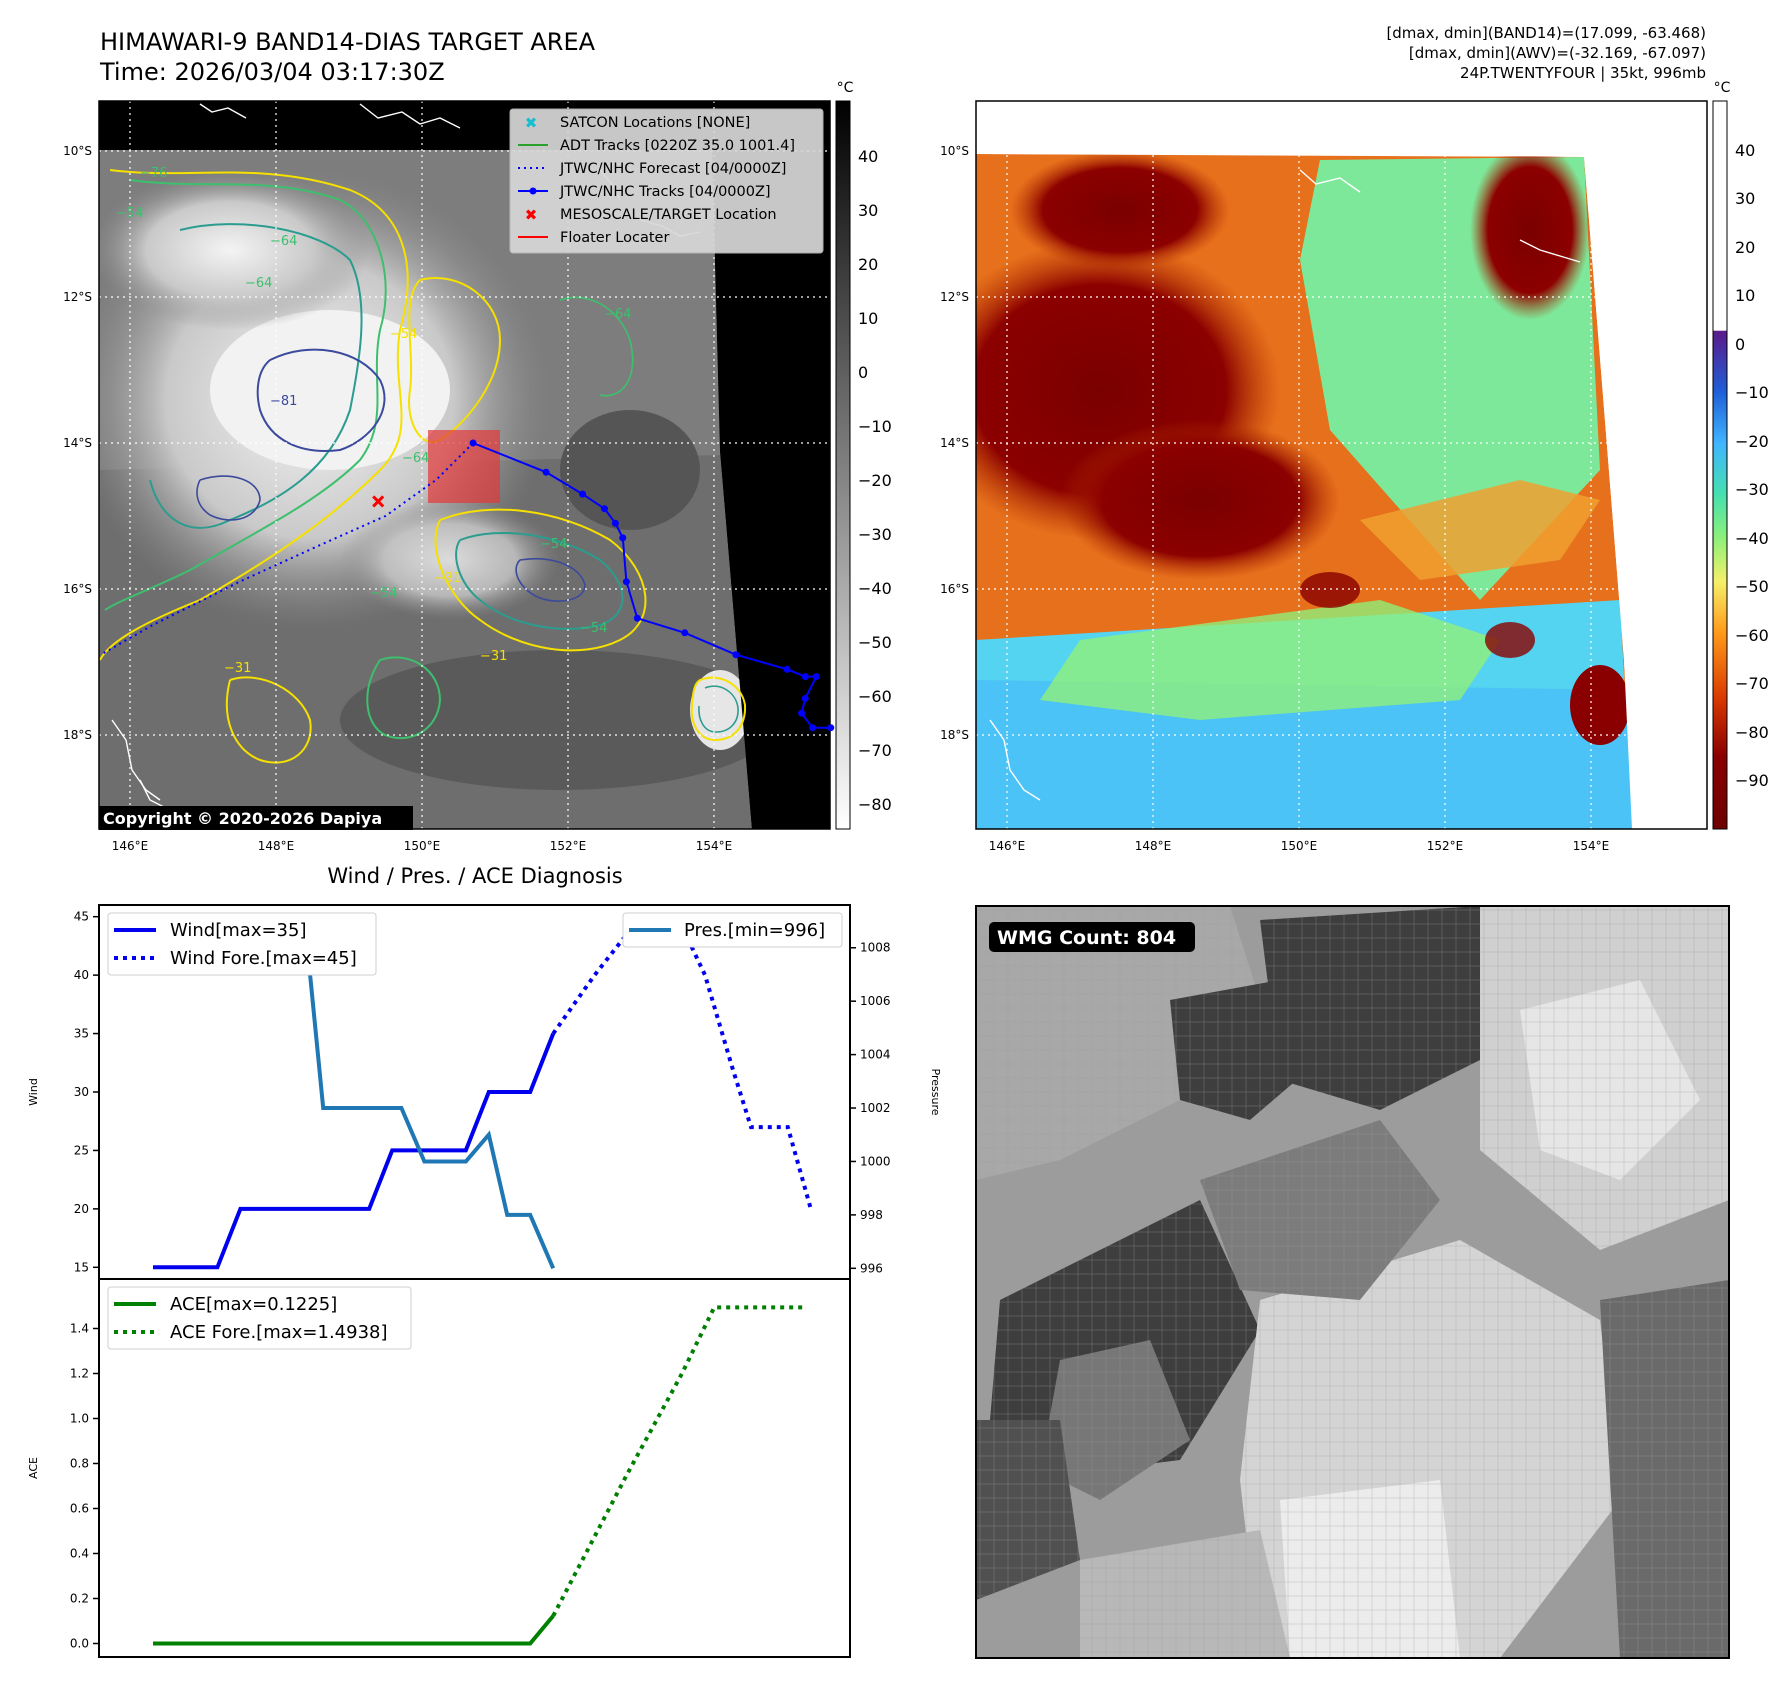 The width and height of the screenshot is (1792, 1690). I want to click on ytick-label: 0.4, so click(79, 1554).